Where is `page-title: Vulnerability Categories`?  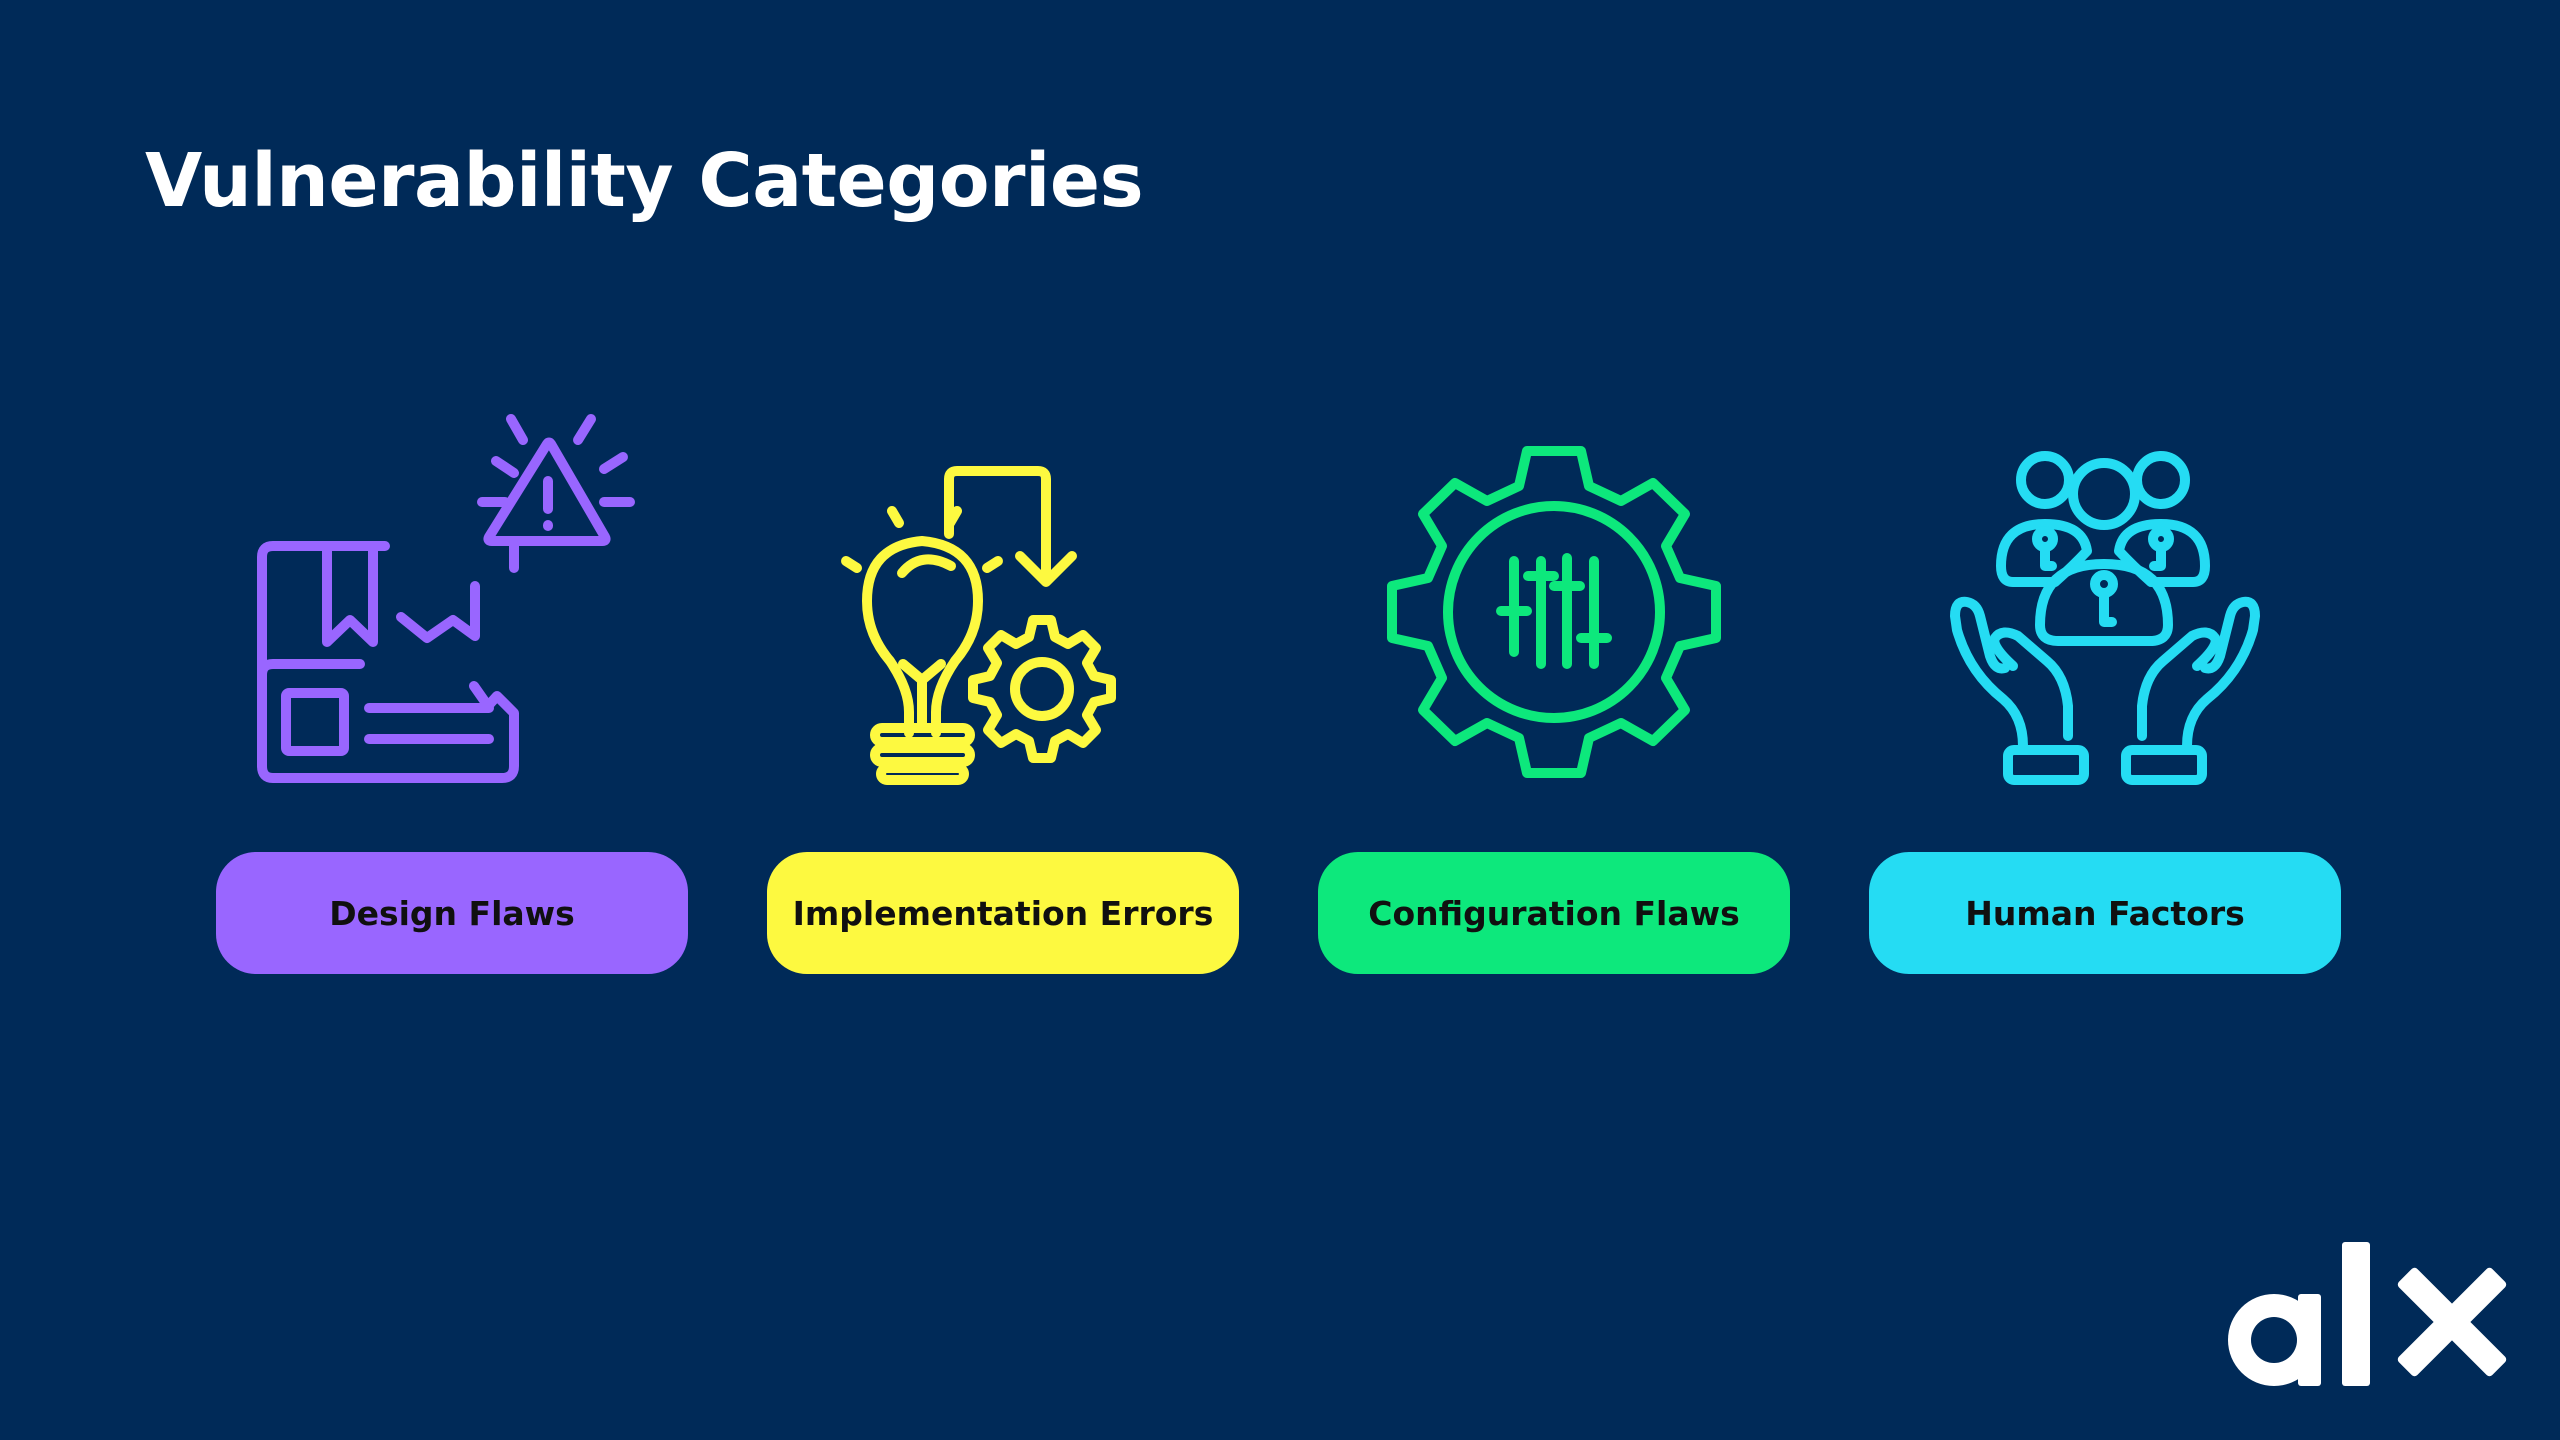 page-title: Vulnerability Categories is located at coordinates (644, 181).